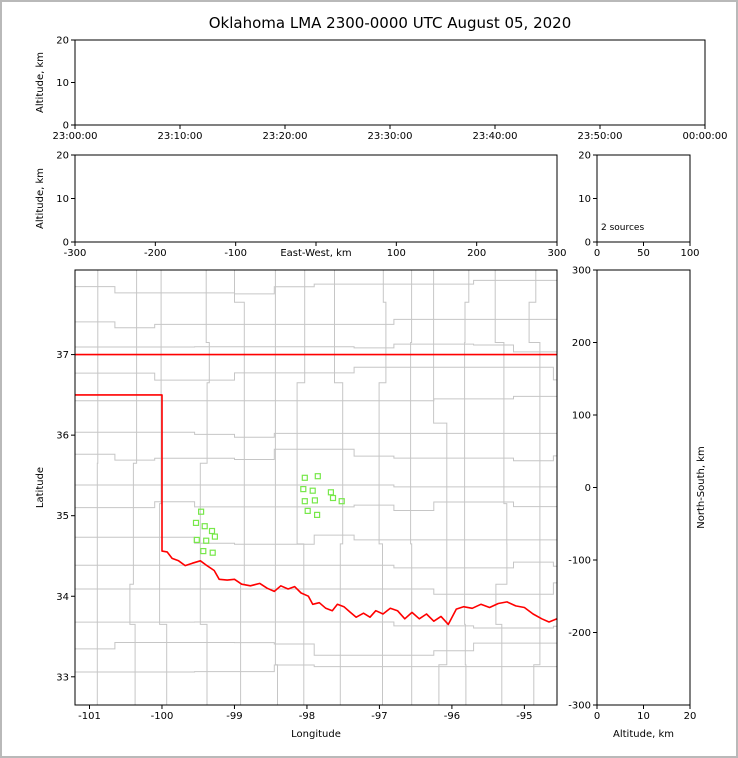  What do you see at coordinates (315, 253) in the screenshot?
I see `x-axis-label: East-West, km` at bounding box center [315, 253].